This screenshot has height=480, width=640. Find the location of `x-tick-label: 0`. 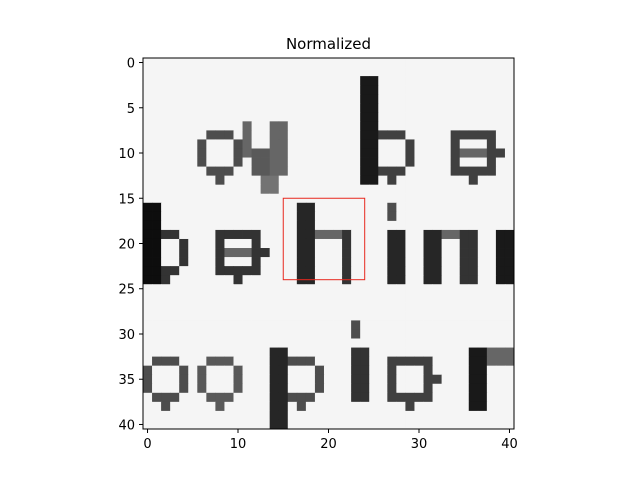

x-tick-label: 0 is located at coordinates (147, 444).